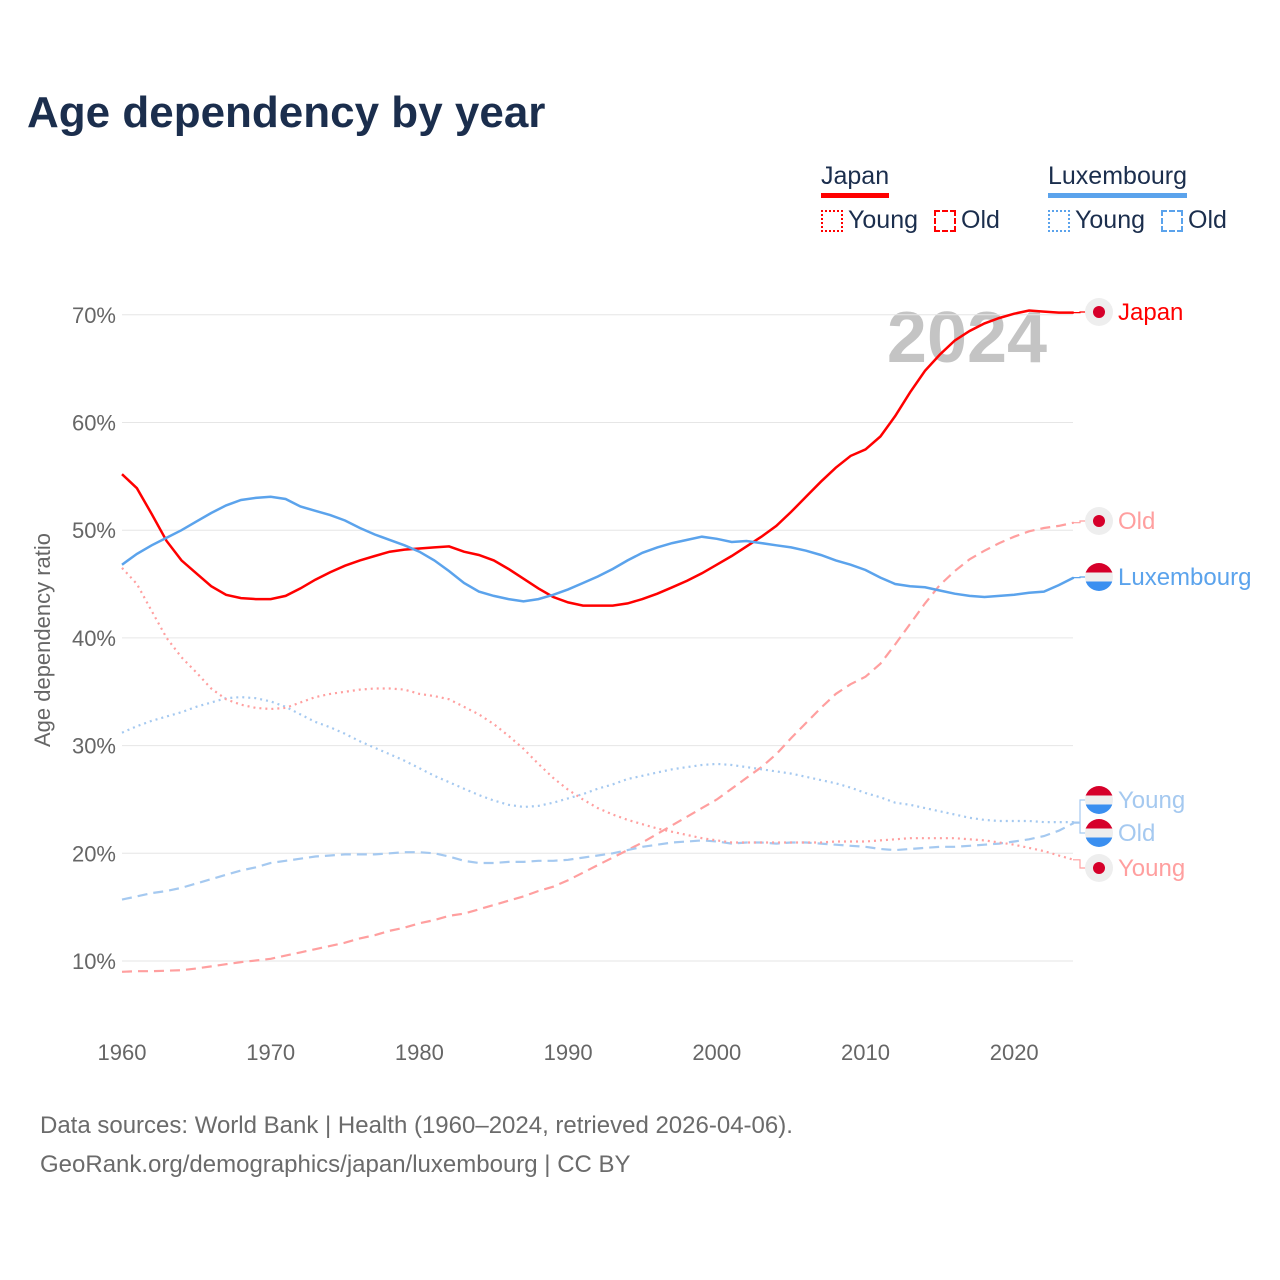 This screenshot has height=1280, width=1280. Describe the element at coordinates (286, 112) in the screenshot. I see `chart-title: Age dependency by year` at that location.